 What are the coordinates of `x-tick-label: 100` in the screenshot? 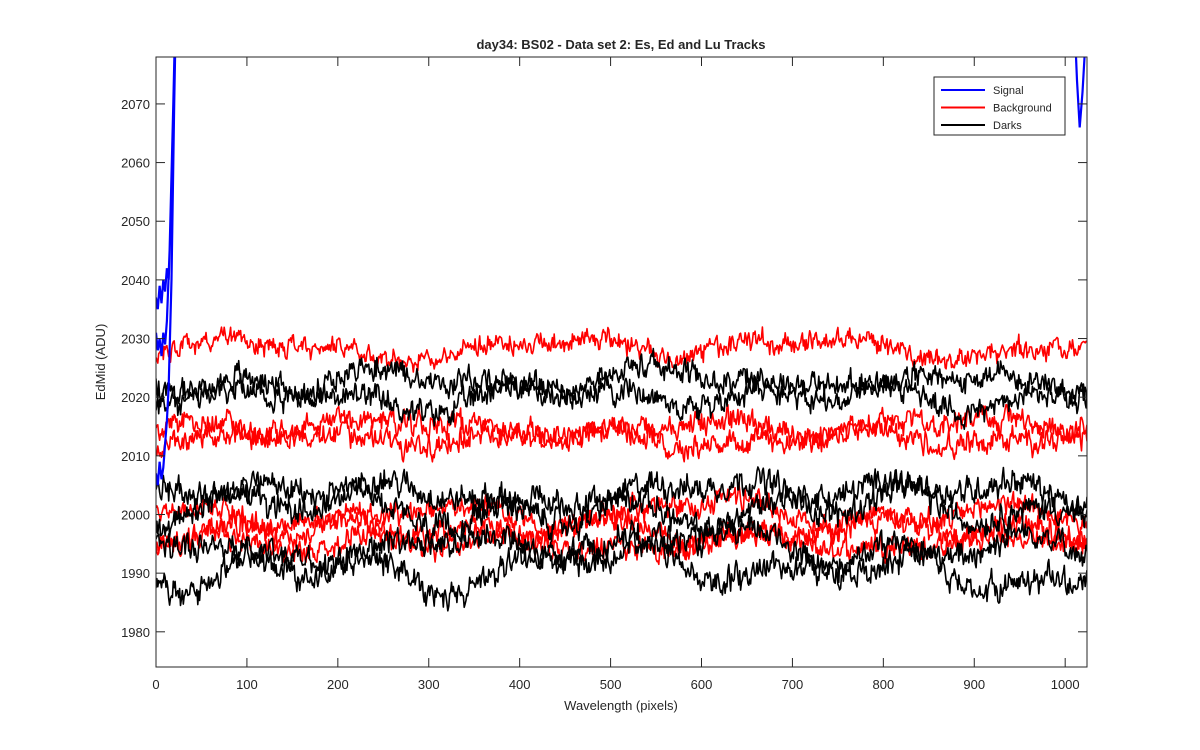 It's located at (247, 684).